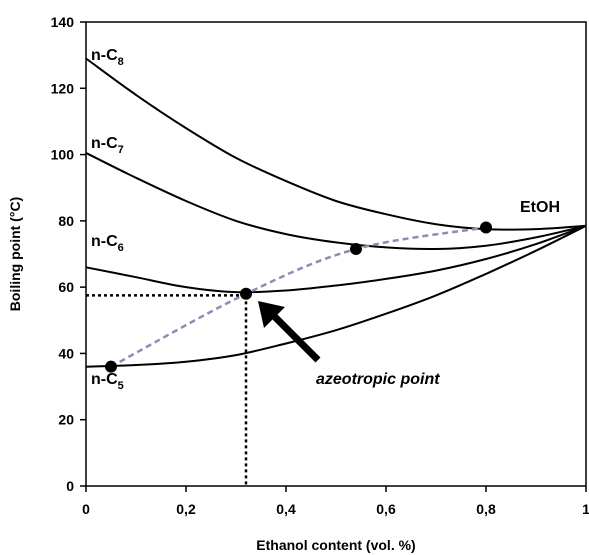 The width and height of the screenshot is (589, 555). I want to click on y-tick-label: 100, so click(63, 155).